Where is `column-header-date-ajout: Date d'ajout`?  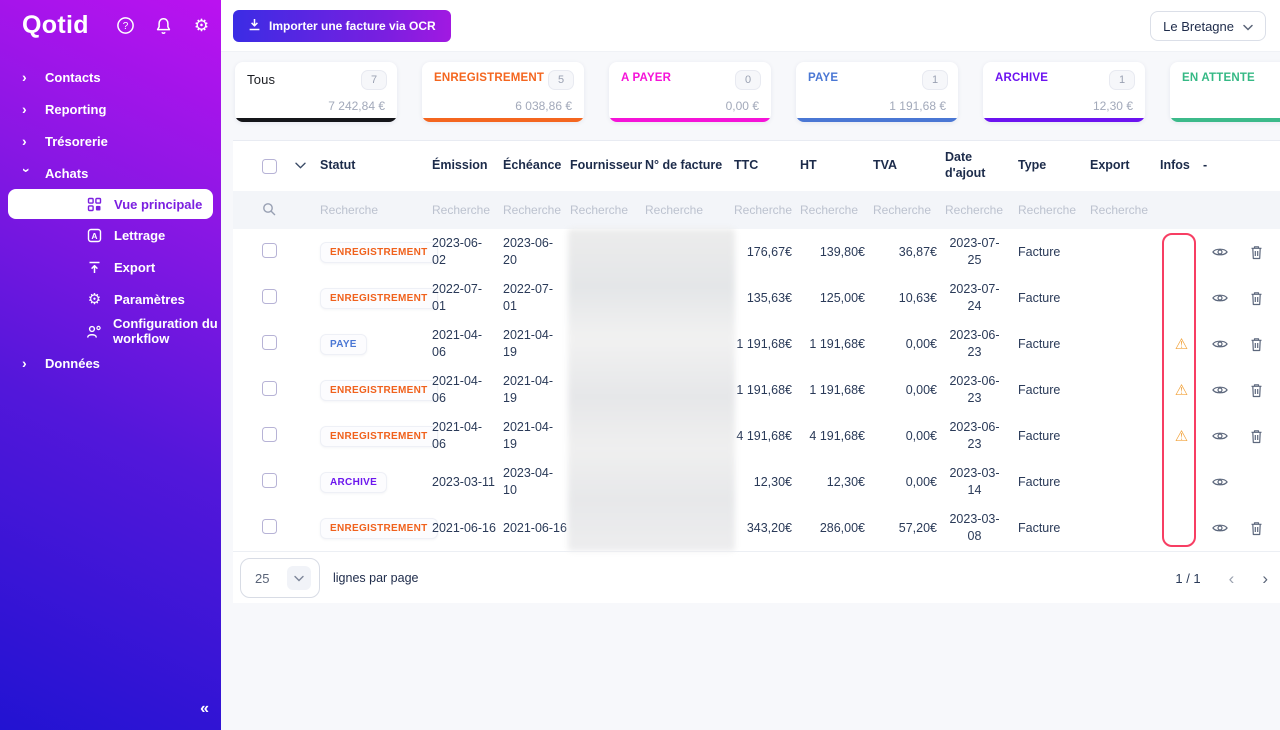 column-header-date-ajout: Date d'ajout is located at coordinates (965, 165).